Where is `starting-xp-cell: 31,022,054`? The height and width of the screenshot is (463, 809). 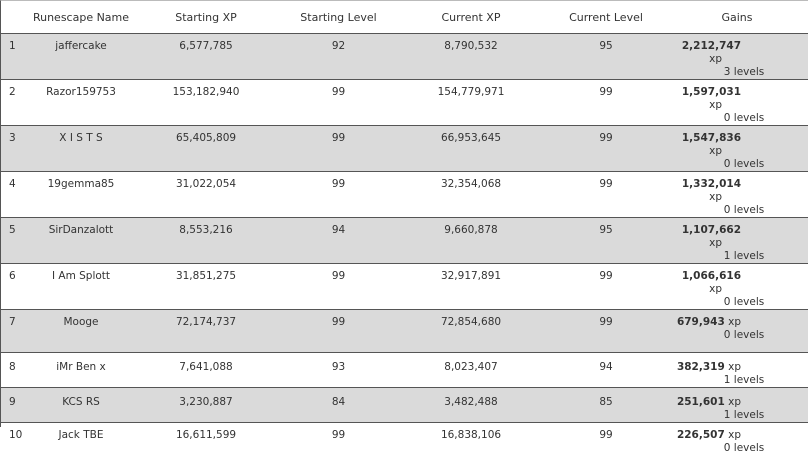
starting-xp-cell: 31,022,054 is located at coordinates (206, 195).